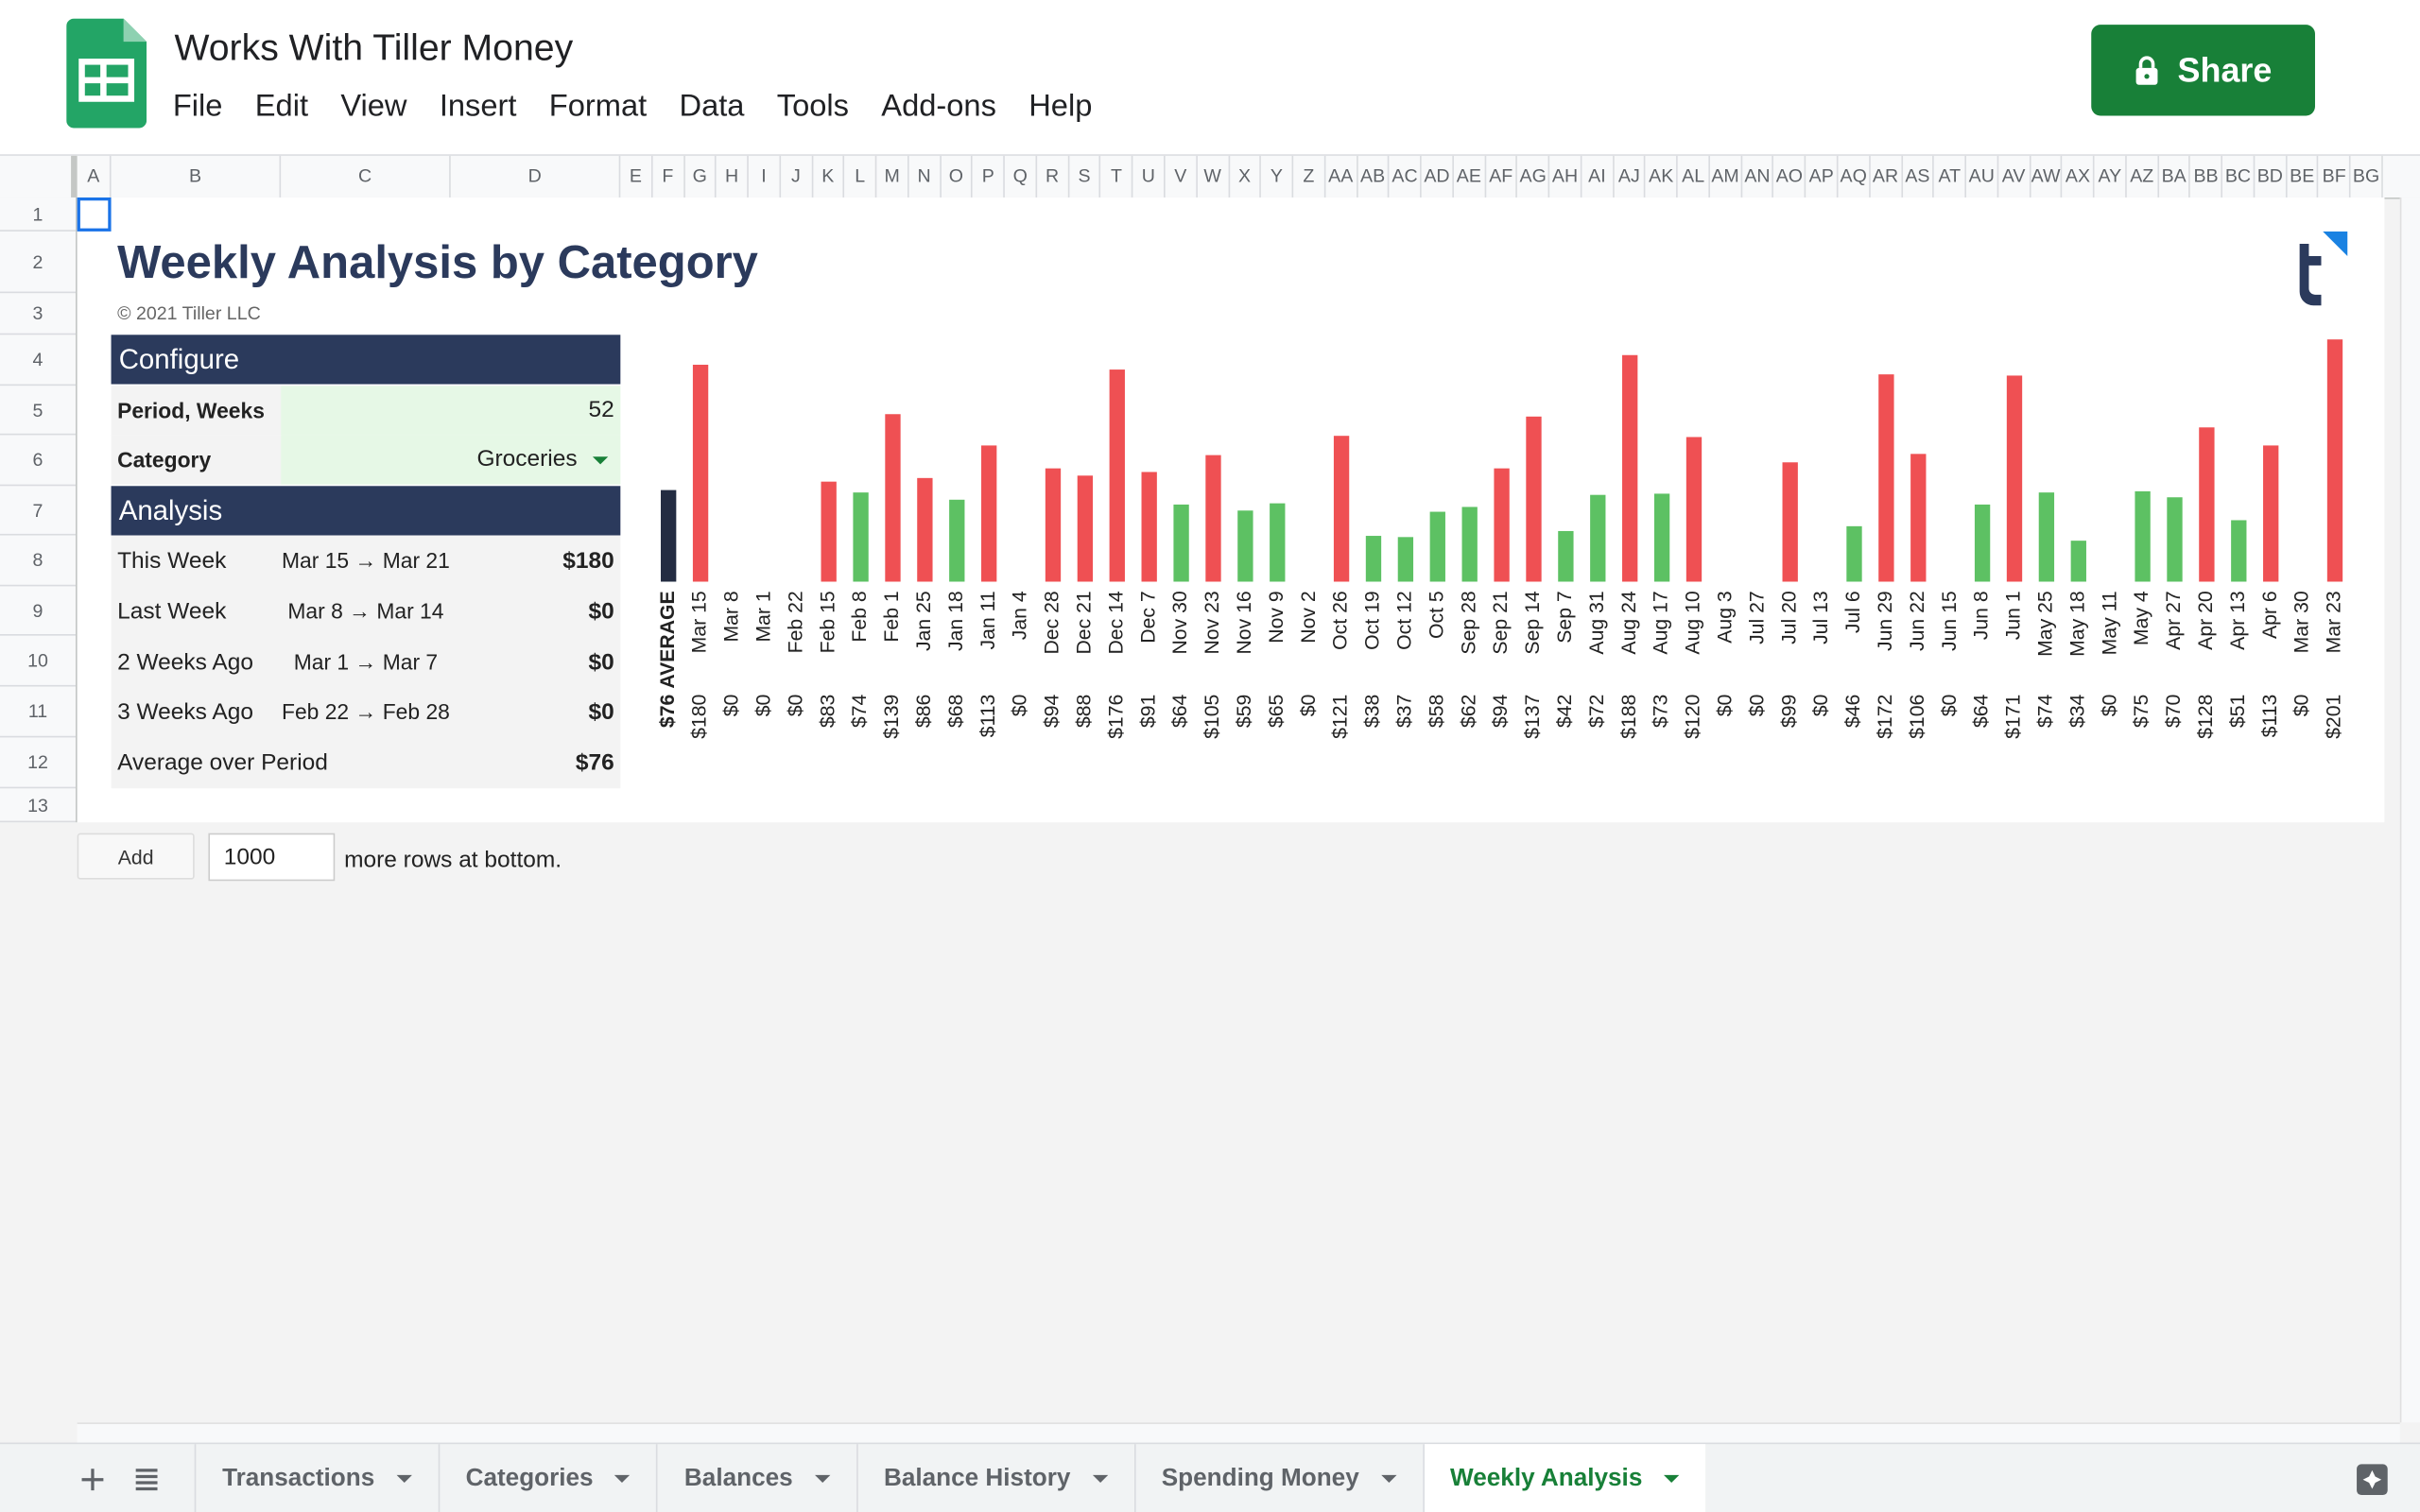 Image resolution: width=2420 pixels, height=1512 pixels. Describe the element at coordinates (2047, 176) in the screenshot. I see `column-header: AW` at that location.